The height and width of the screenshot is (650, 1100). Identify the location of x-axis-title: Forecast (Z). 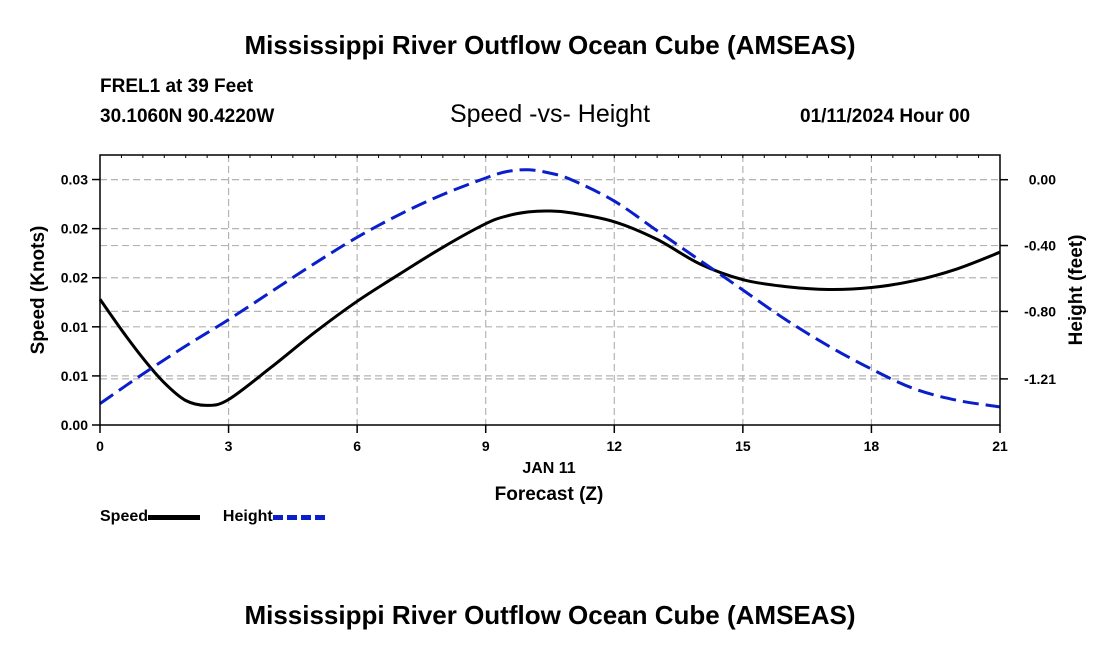
(549, 494).